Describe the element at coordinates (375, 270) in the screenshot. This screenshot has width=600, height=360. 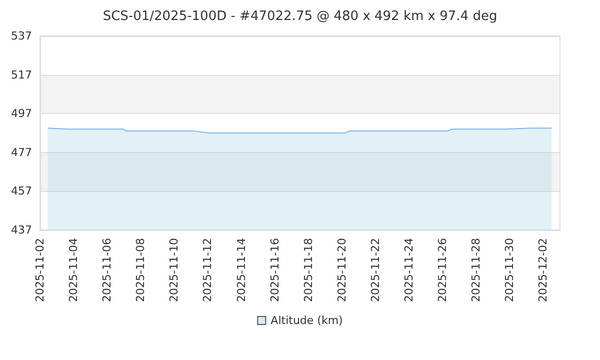
I see `x-tick-label: 2025-11-22` at that location.